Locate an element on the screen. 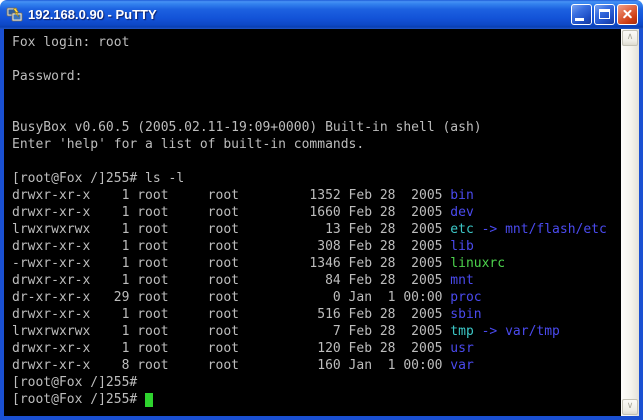 Image resolution: width=643 pixels, height=420 pixels. text-segment: -rwxr-xr-x 1 root root 1346 Feb 28 2005 is located at coordinates (231, 263).